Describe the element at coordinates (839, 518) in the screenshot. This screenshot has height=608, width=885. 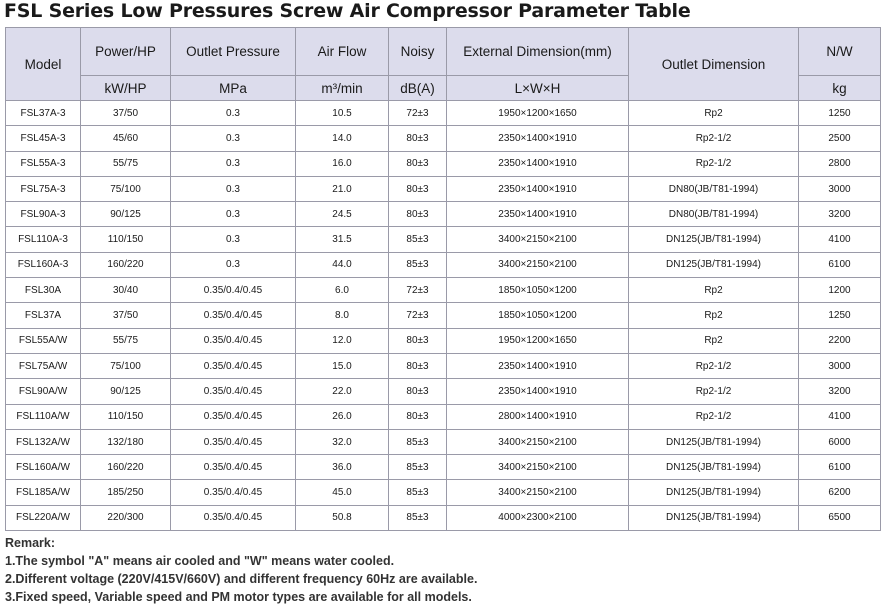
I see `table-cell: 6500` at that location.